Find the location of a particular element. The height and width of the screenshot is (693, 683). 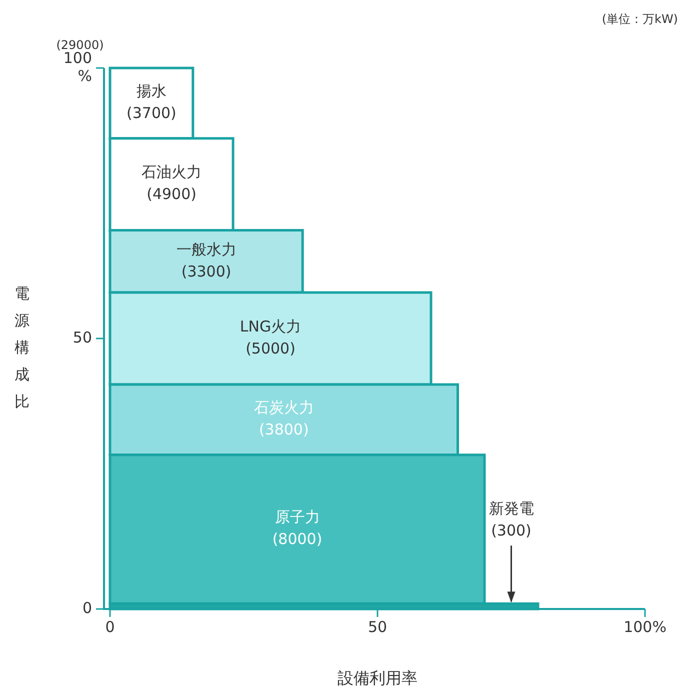

x-tick-label: 0 is located at coordinates (110, 627).